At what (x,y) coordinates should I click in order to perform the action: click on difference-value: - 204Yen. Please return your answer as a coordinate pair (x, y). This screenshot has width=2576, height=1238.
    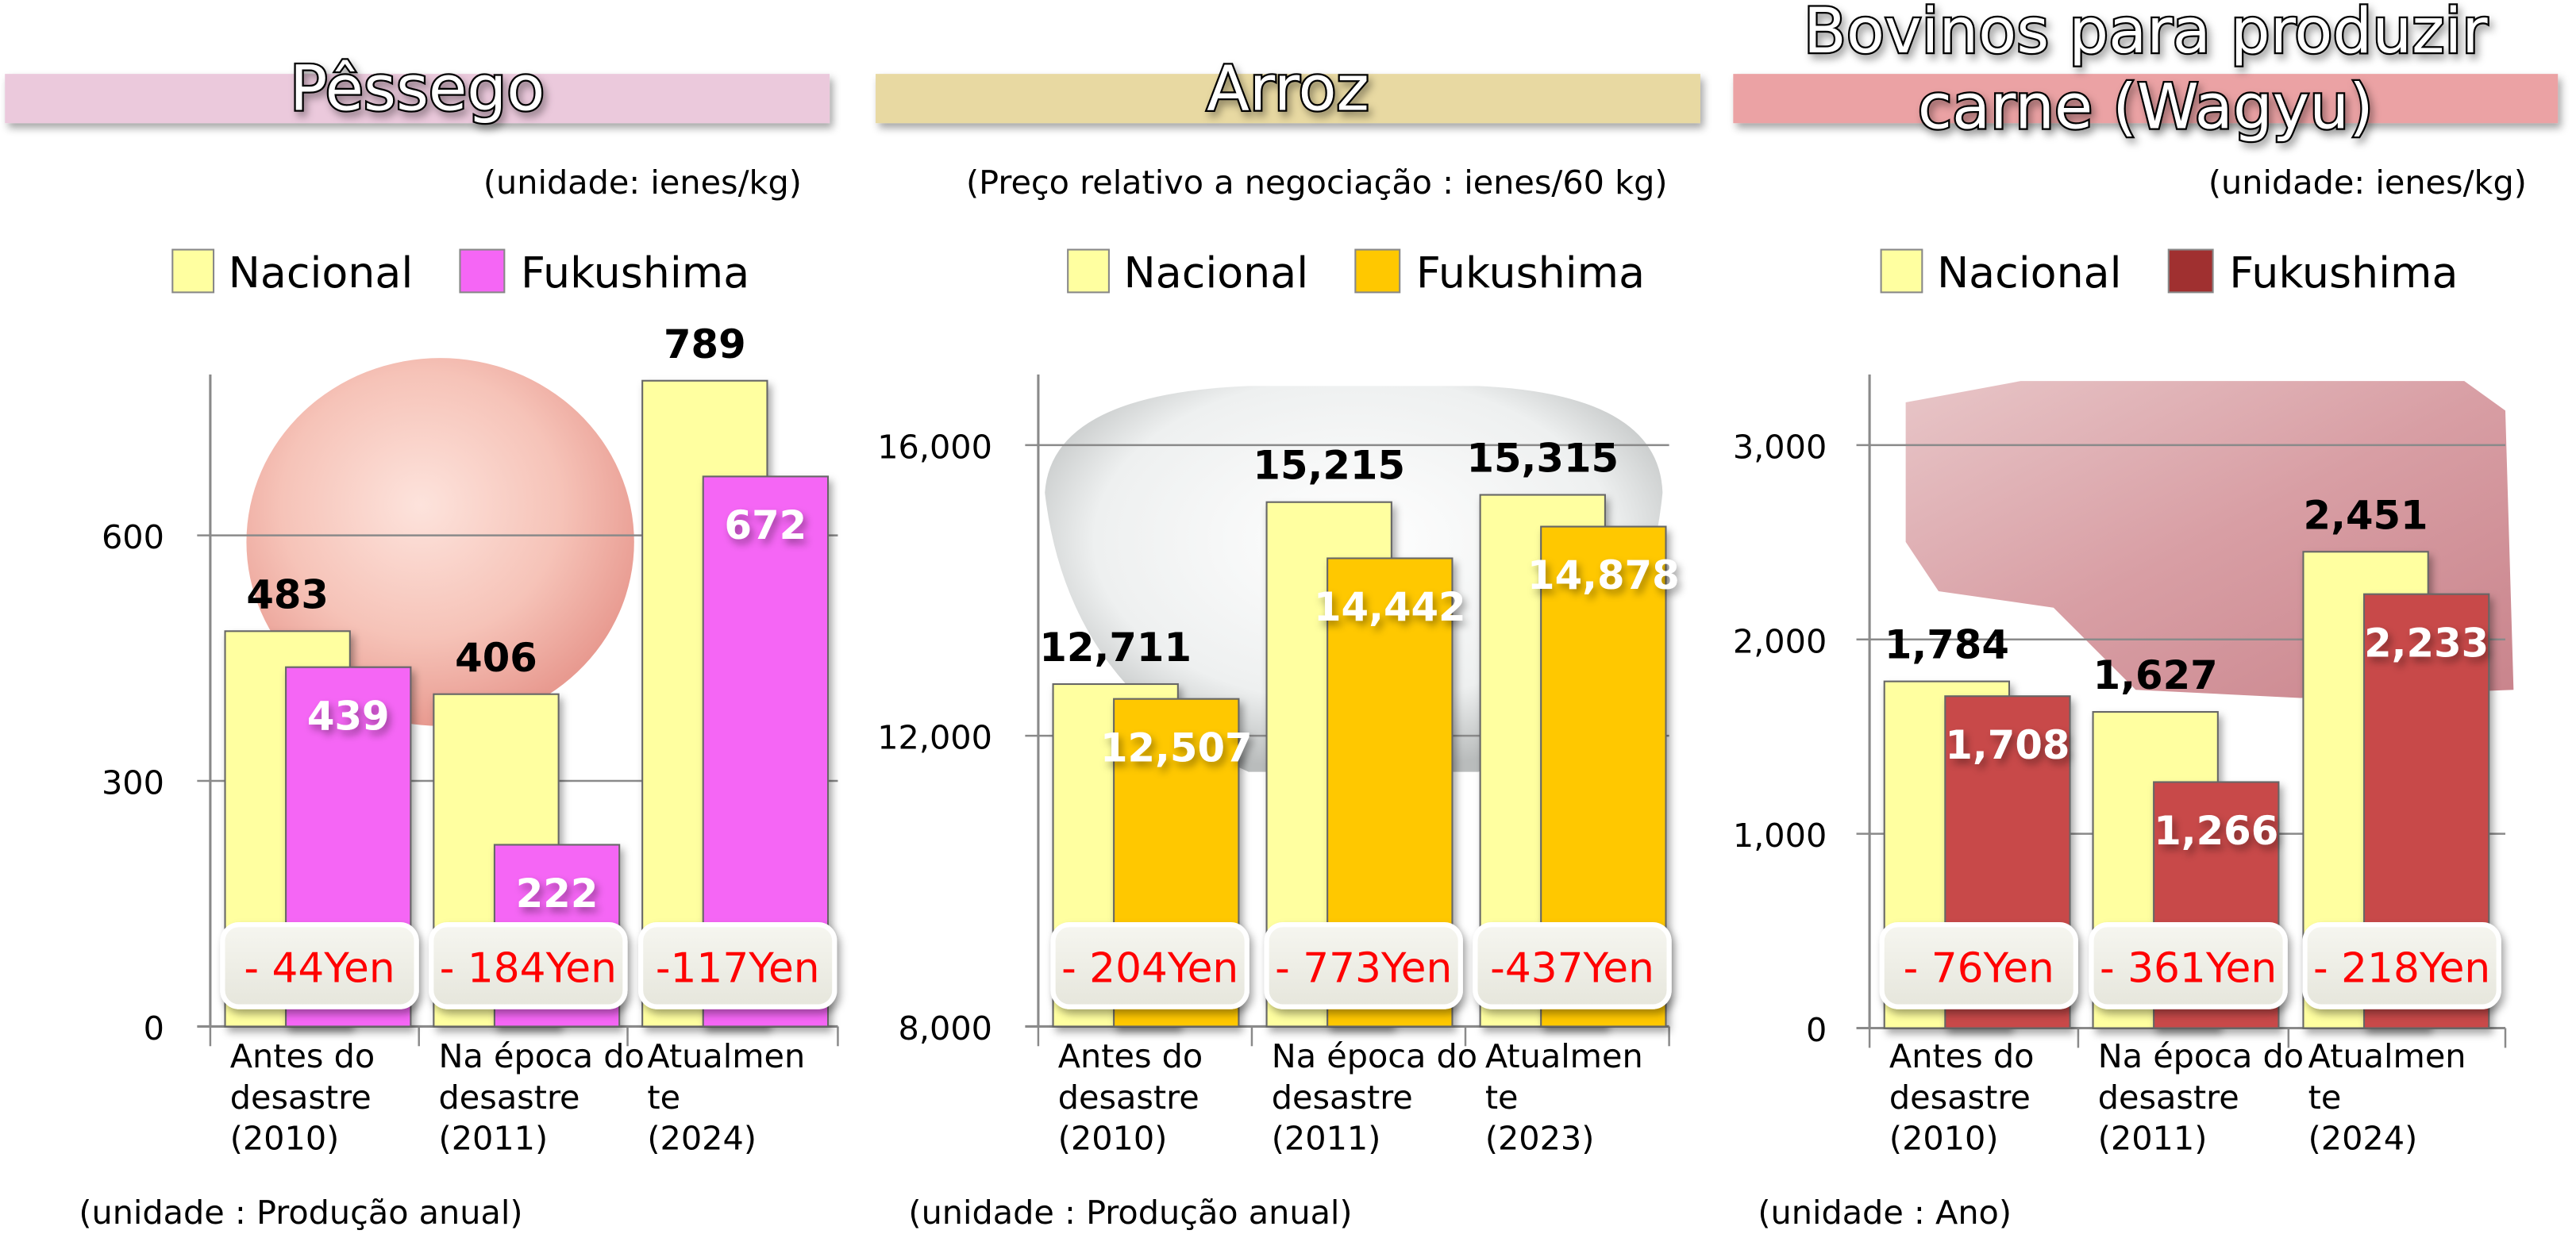
    Looking at the image, I should click on (1149, 969).